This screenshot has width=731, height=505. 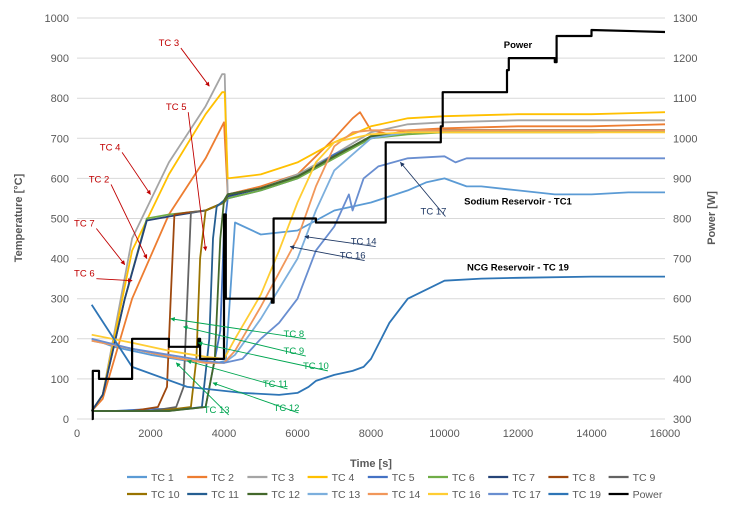 I want to click on annotation-label: TC 8, so click(x=294, y=334).